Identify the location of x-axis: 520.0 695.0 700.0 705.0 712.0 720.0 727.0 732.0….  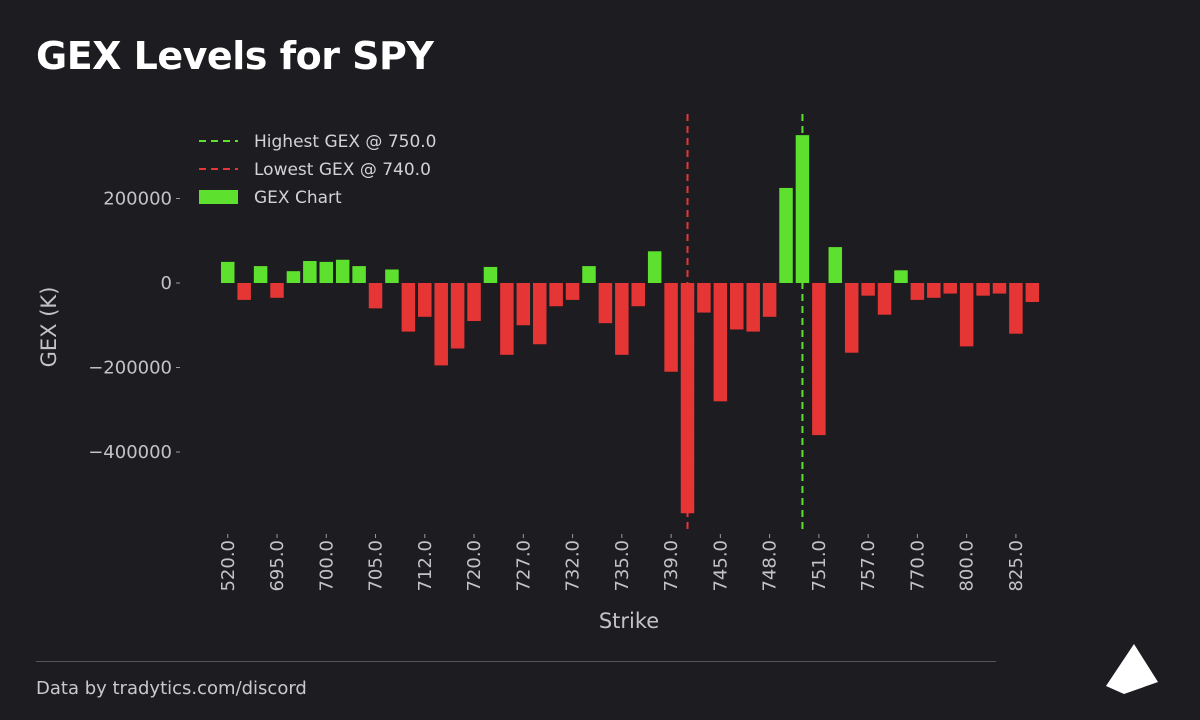
(622, 563).